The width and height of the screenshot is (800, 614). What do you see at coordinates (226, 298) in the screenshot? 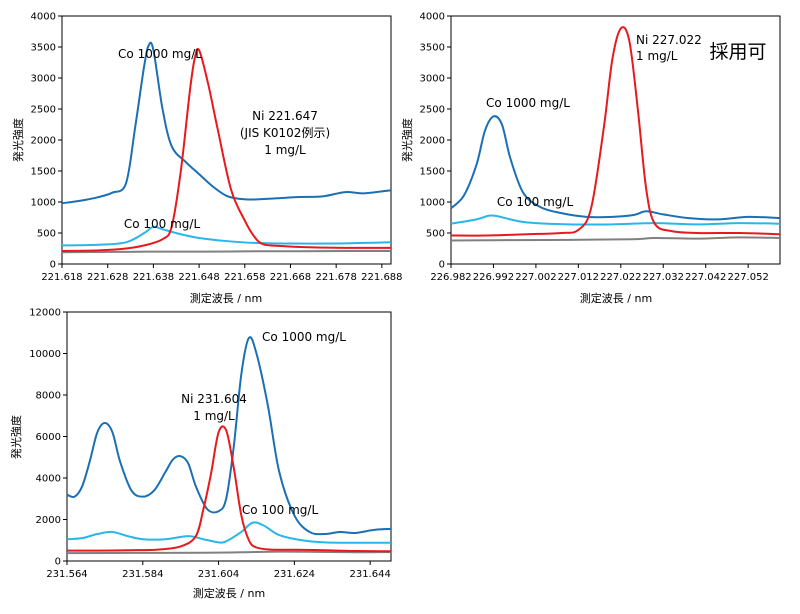
I see `x-axis-label-1: 測定波長 / nm` at bounding box center [226, 298].